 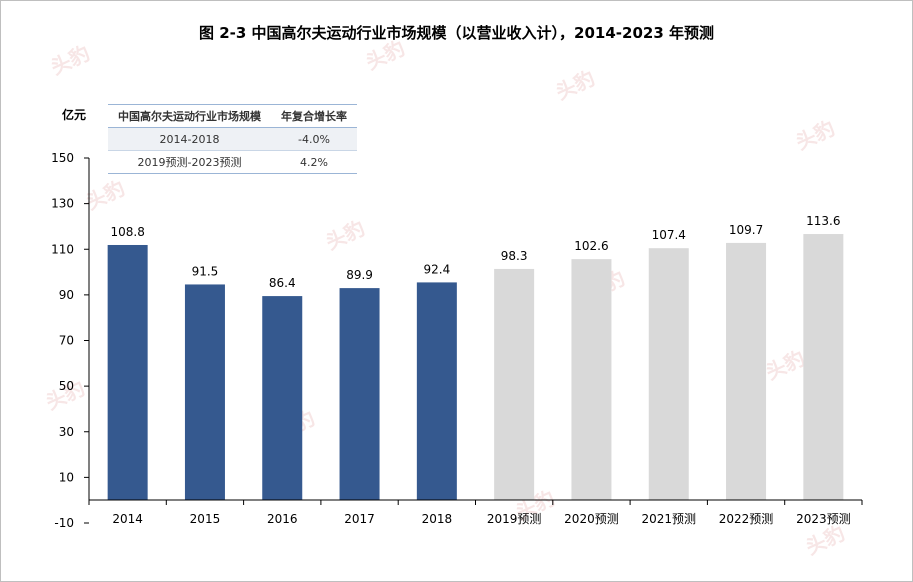 I want to click on bar-2020预测, so click(x=591, y=379).